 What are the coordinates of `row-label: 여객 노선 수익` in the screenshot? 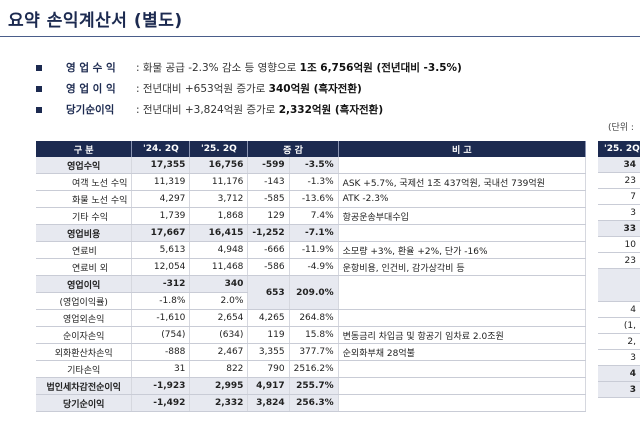 It's located at (84, 182).